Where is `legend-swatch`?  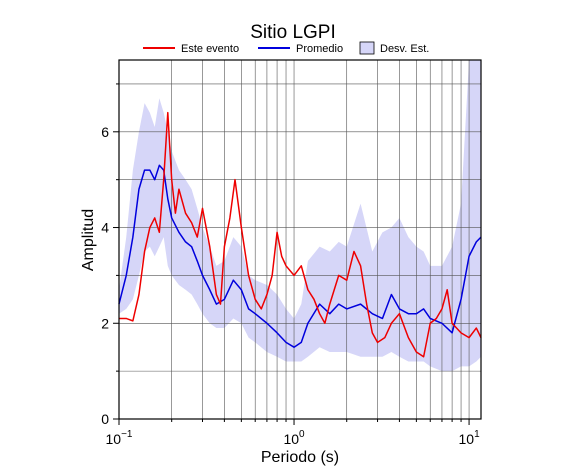 legend-swatch is located at coordinates (367, 48).